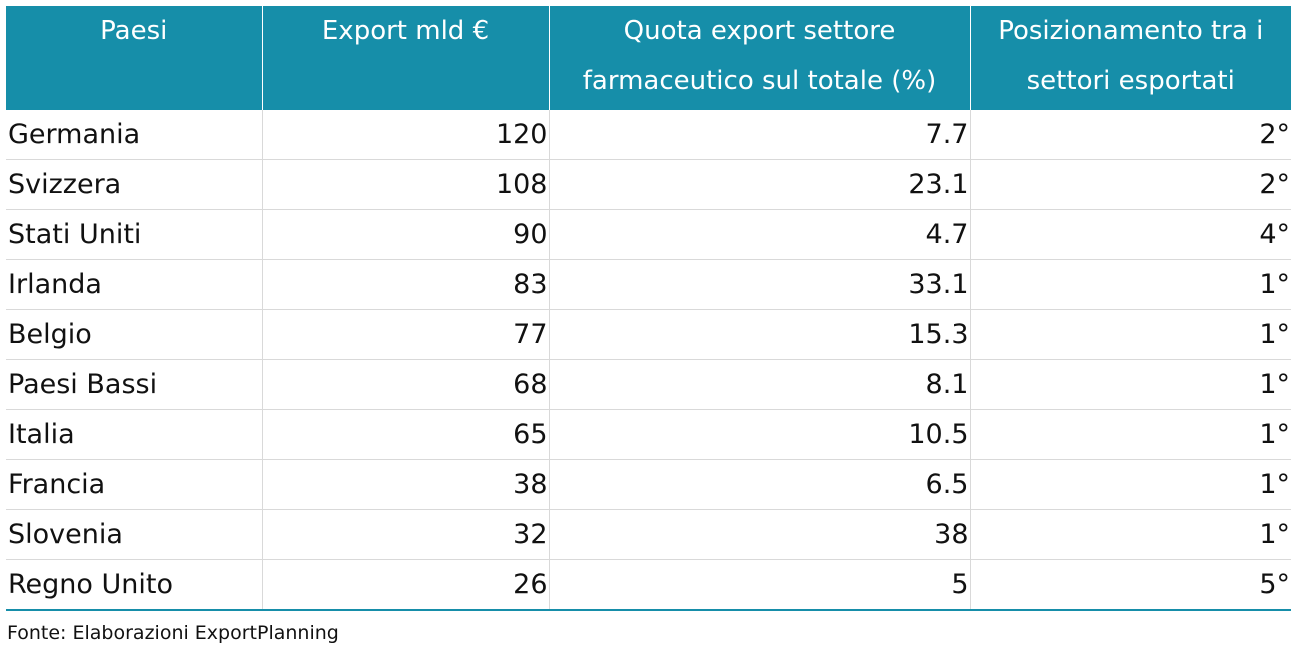  I want to click on cell-paese: Slovenia, so click(134, 534).